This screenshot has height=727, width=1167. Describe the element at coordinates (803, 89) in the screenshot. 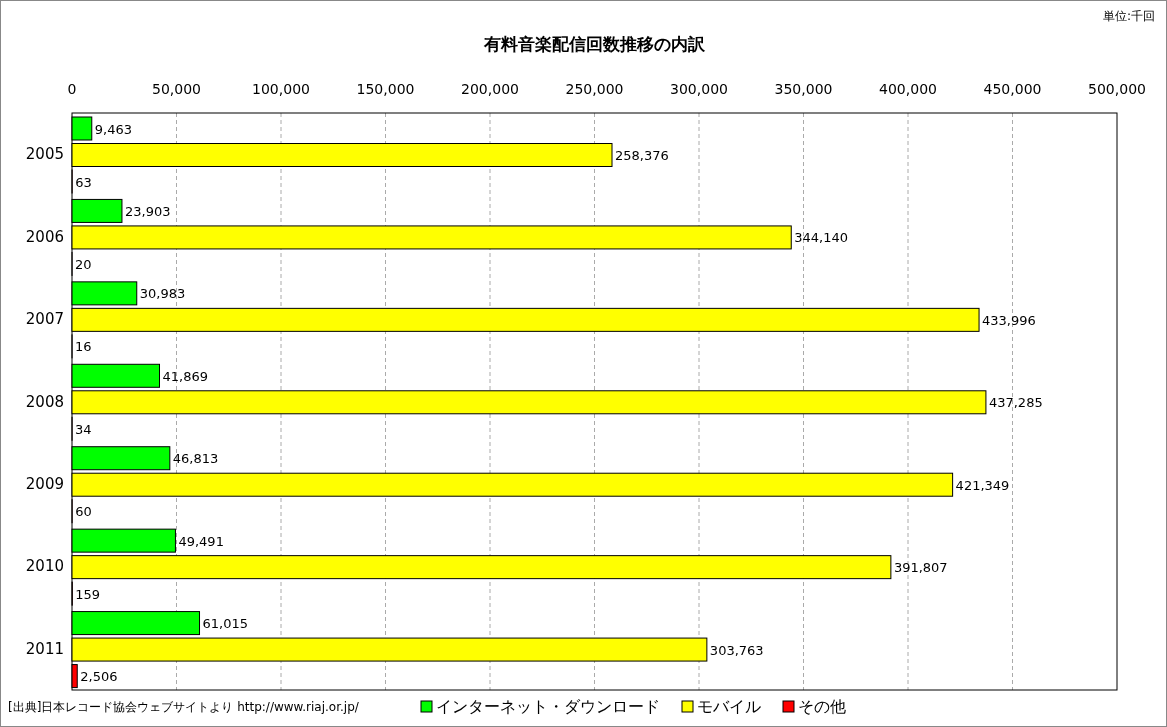

I see `x-tick-label: 350,000` at that location.